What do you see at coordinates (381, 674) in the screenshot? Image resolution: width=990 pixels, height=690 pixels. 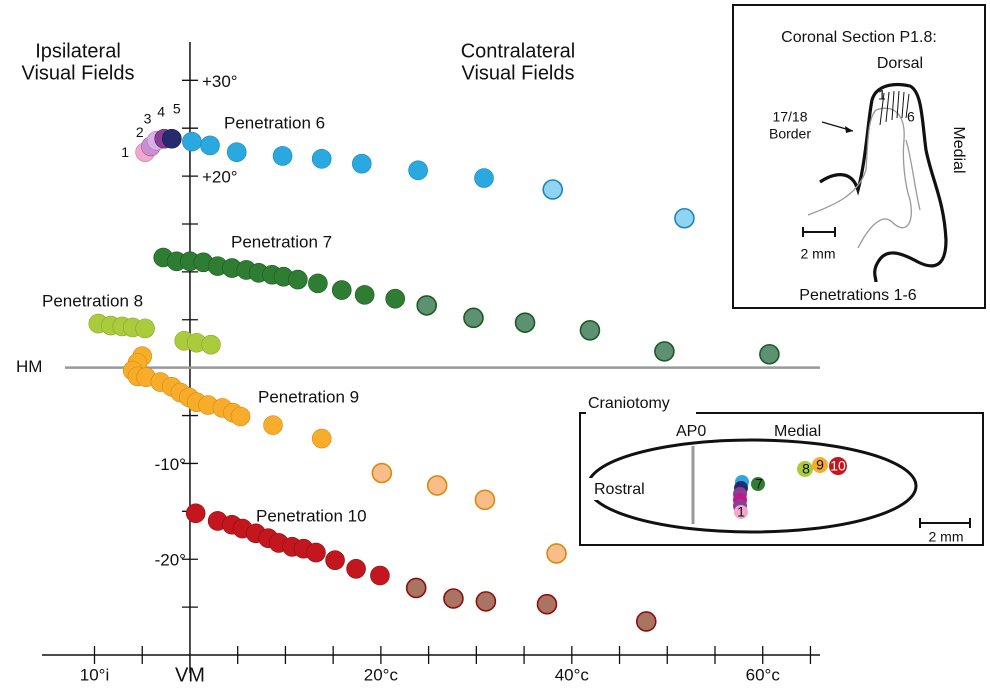 I see `x-tick-label: 20°c` at bounding box center [381, 674].